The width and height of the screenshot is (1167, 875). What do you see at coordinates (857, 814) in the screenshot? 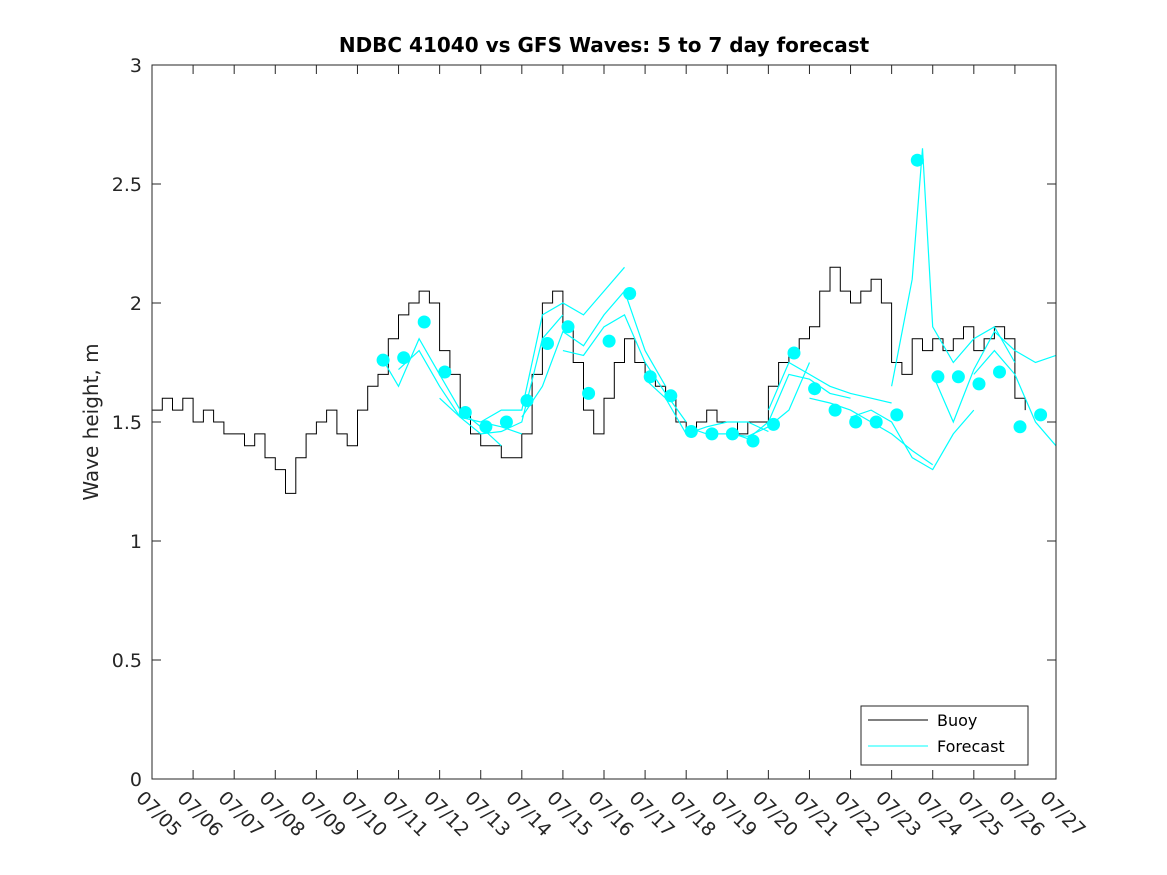
I see `x-tick-label: 07/22` at bounding box center [857, 814].